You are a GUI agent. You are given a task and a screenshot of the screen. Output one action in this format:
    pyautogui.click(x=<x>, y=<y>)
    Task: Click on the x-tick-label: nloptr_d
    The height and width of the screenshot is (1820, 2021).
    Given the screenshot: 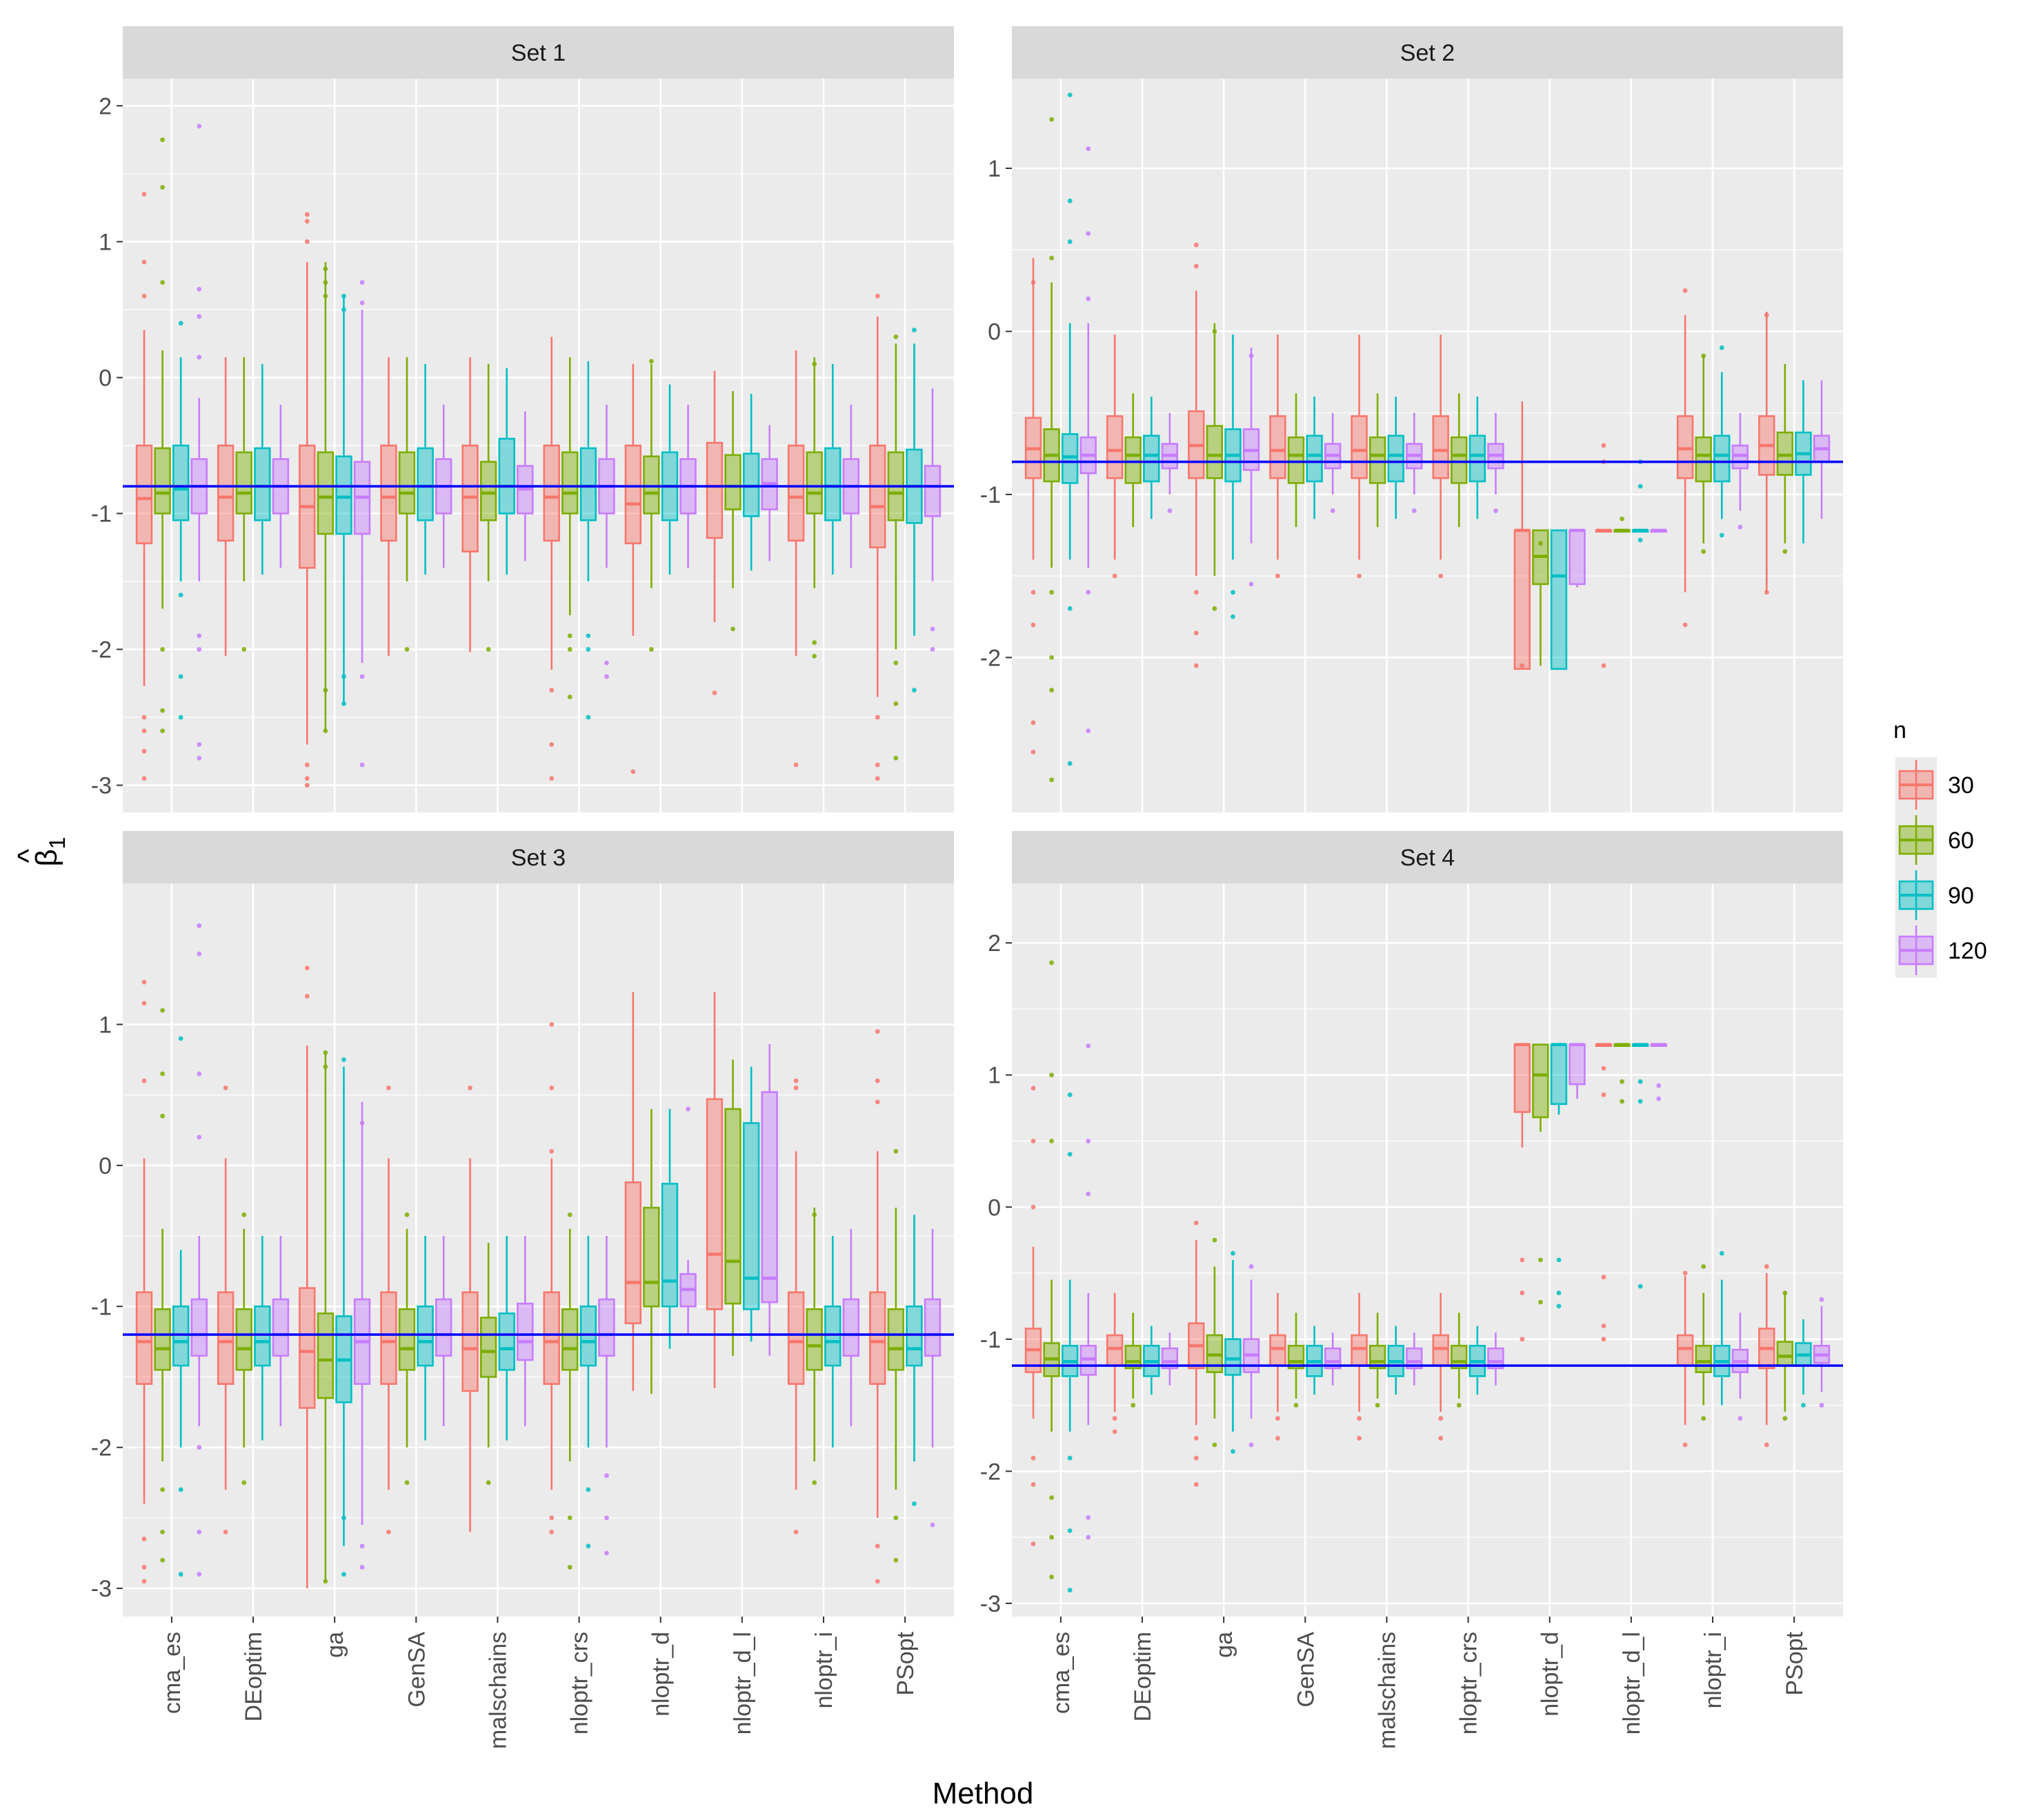 What is the action you would take?
    pyautogui.click(x=1550, y=1675)
    